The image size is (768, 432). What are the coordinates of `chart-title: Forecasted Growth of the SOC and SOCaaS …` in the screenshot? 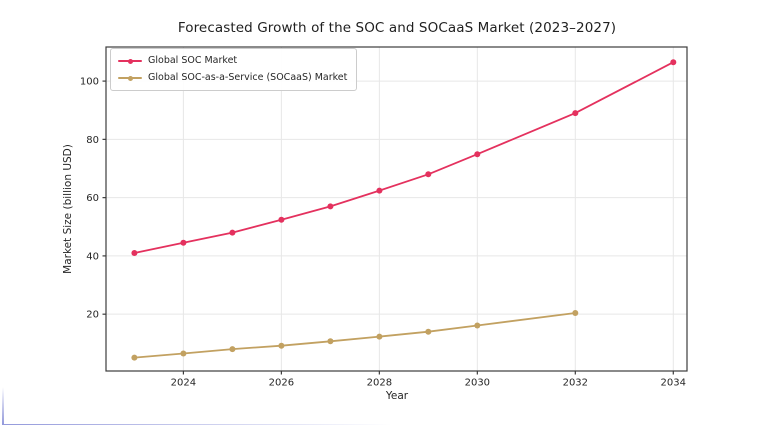 It's located at (397, 28).